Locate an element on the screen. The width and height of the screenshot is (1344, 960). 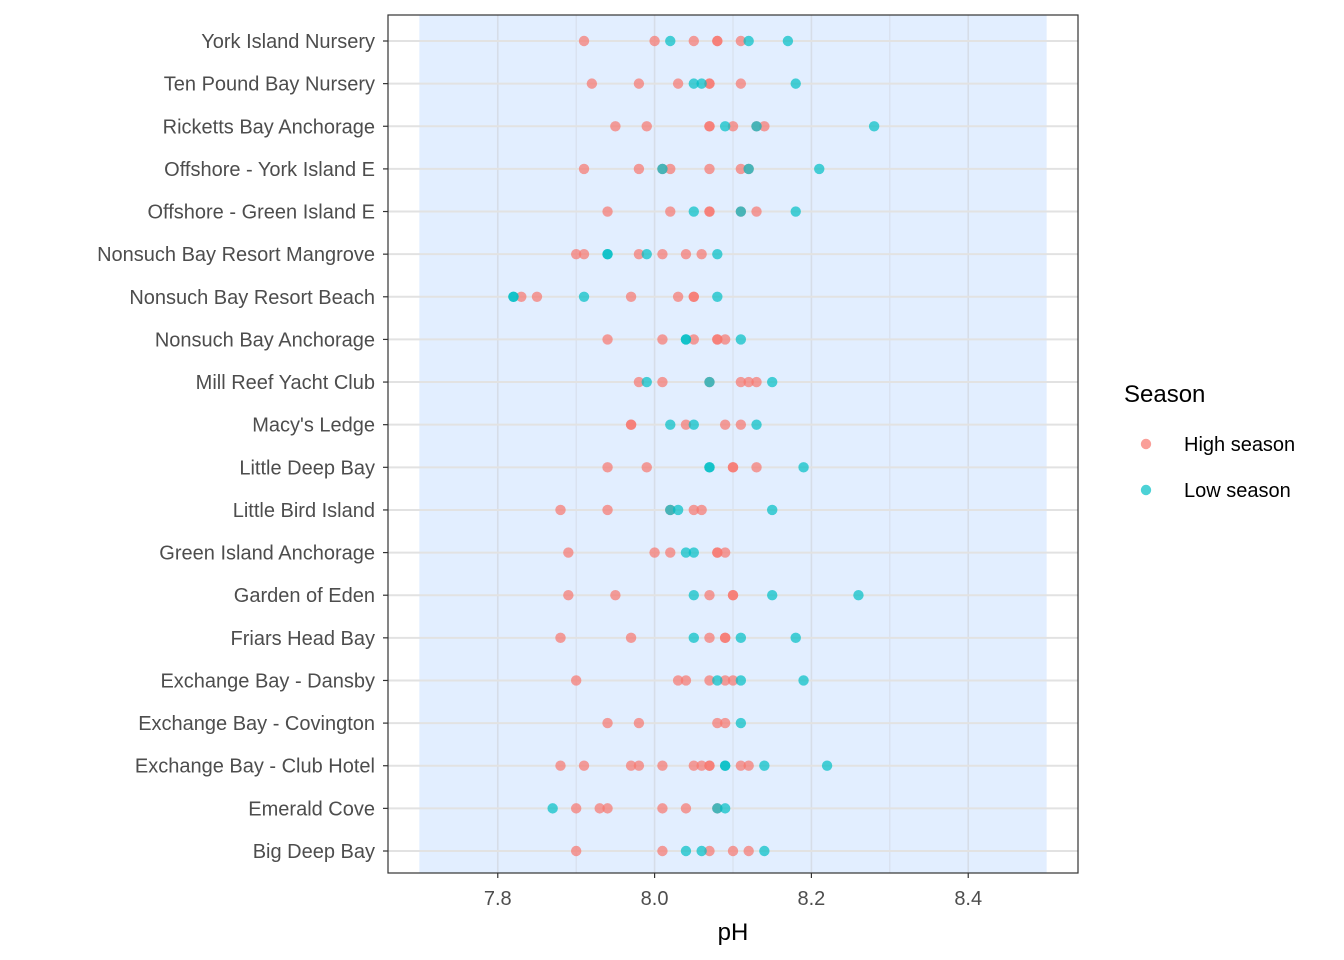
y-tick-label: Nonsuch Bay Resort Beach is located at coordinates (252, 298).